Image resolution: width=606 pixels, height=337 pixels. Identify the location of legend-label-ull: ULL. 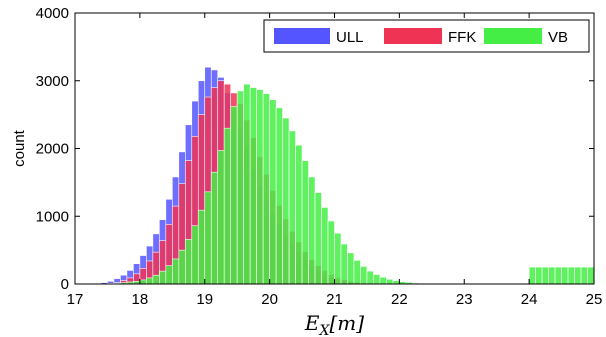
(350, 37).